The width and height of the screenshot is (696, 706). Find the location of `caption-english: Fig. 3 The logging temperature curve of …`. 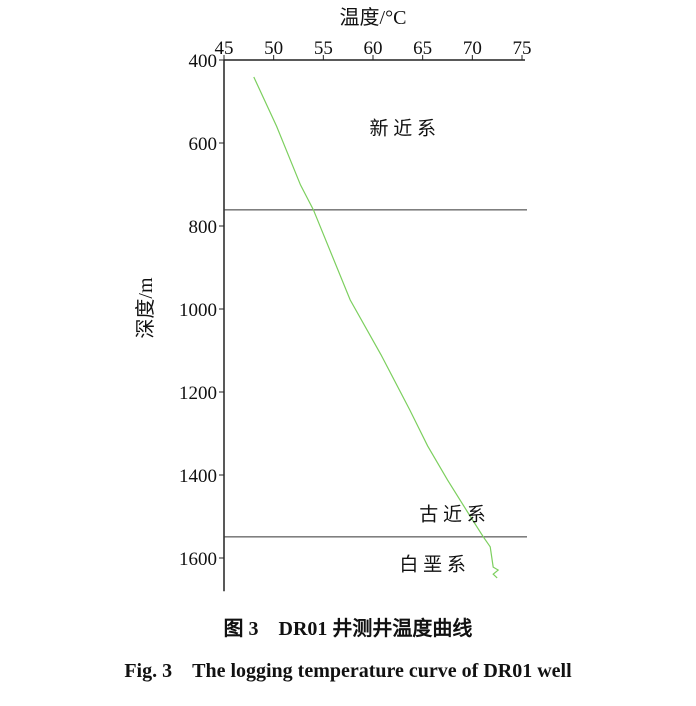

caption-english: Fig. 3 The logging temperature curve of … is located at coordinates (348, 671).